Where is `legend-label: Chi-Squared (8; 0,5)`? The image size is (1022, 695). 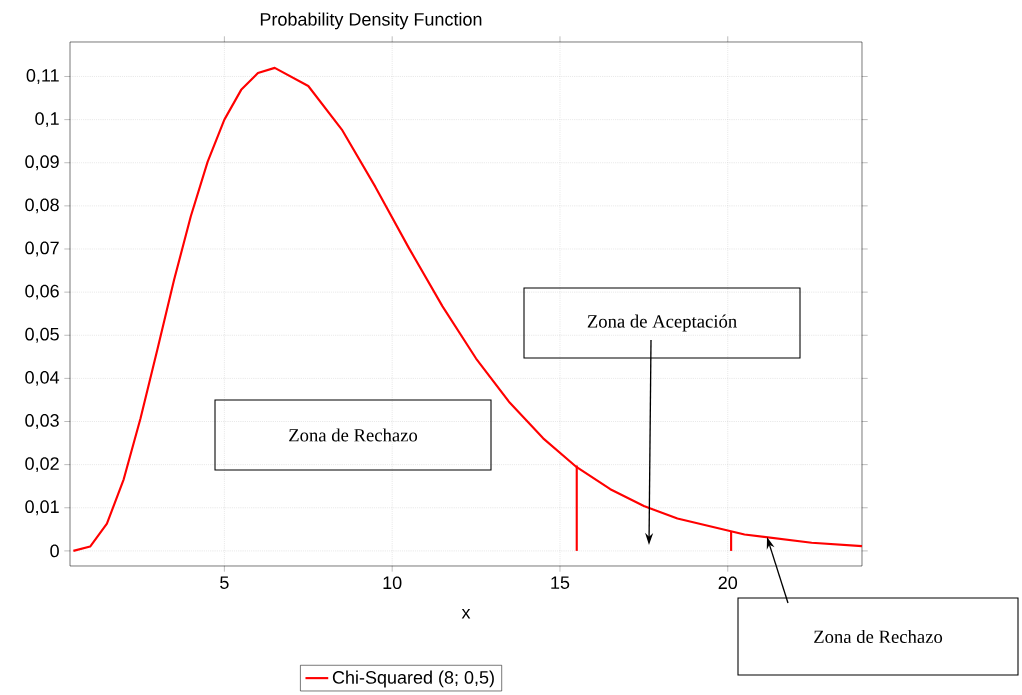 legend-label: Chi-Squared (8; 0,5) is located at coordinates (413, 679).